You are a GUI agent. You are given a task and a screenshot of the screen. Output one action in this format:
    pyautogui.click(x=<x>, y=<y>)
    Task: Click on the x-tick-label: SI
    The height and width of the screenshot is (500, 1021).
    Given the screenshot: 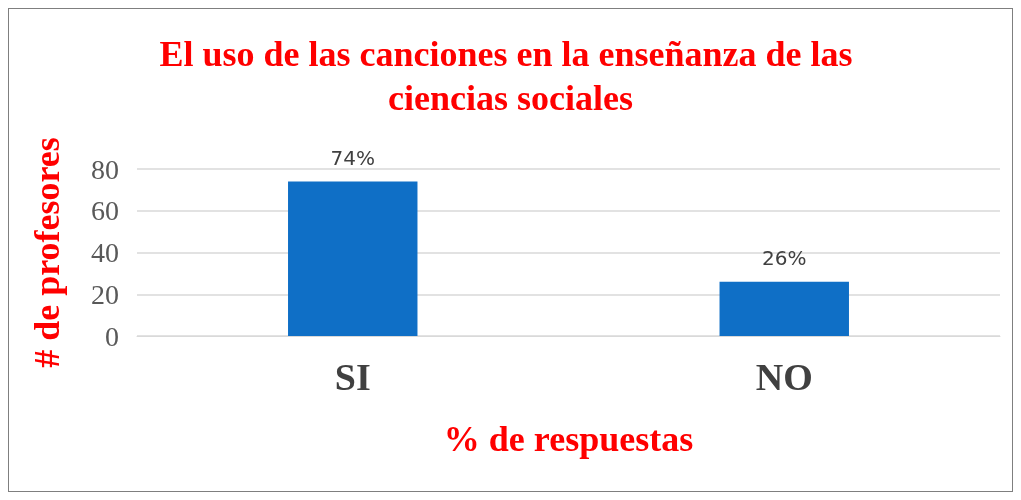 What is the action you would take?
    pyautogui.click(x=352, y=377)
    